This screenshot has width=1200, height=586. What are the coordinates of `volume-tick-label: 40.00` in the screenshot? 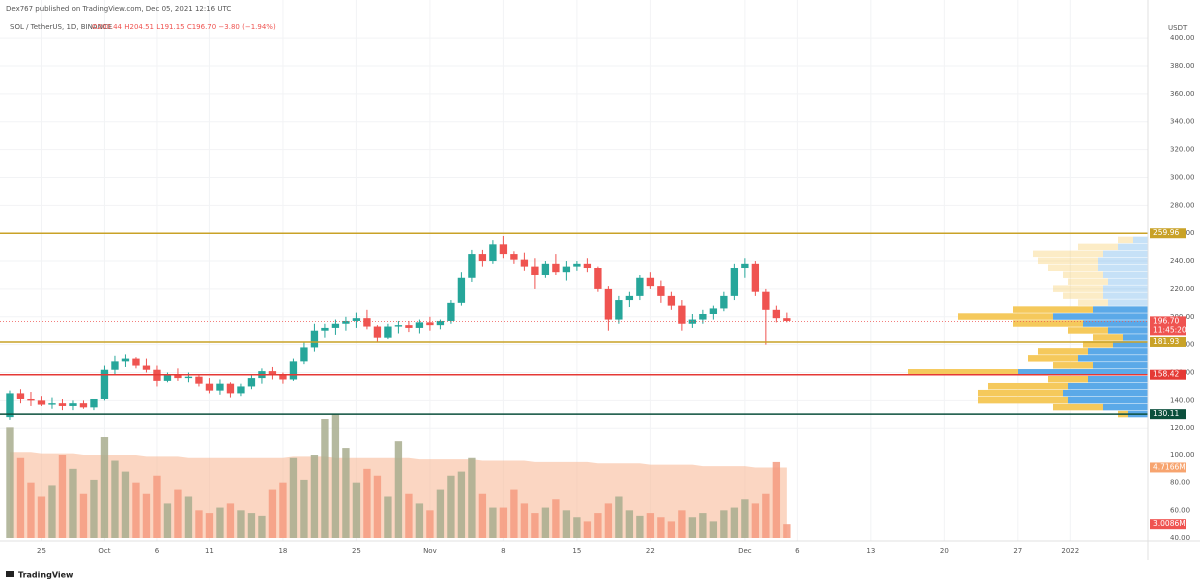 It's located at (1180, 538).